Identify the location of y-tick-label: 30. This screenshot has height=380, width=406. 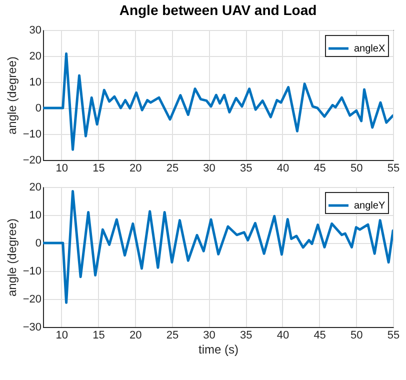
(35, 30).